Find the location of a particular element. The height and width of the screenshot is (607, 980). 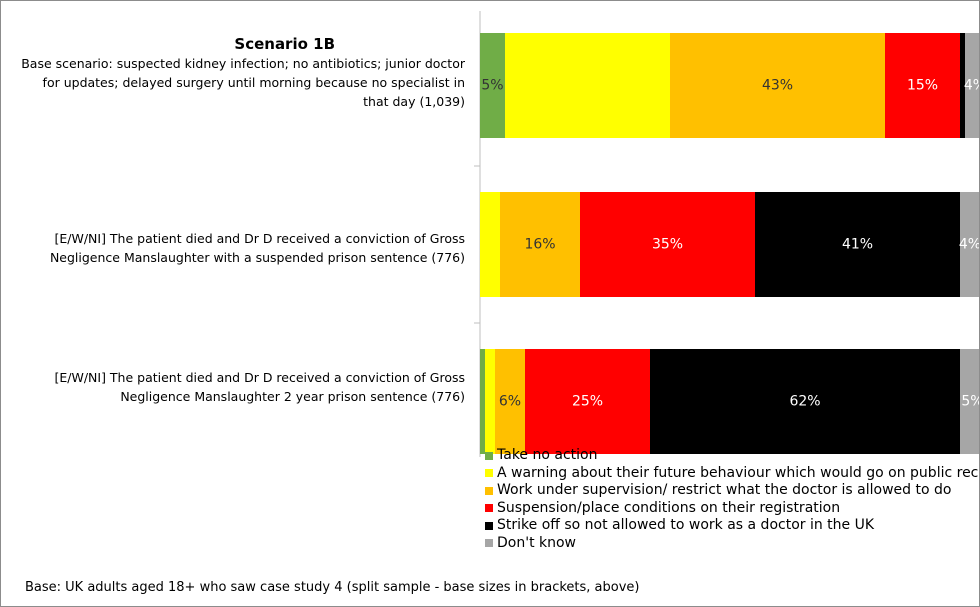

data-label: 15% is located at coordinates (922, 86).